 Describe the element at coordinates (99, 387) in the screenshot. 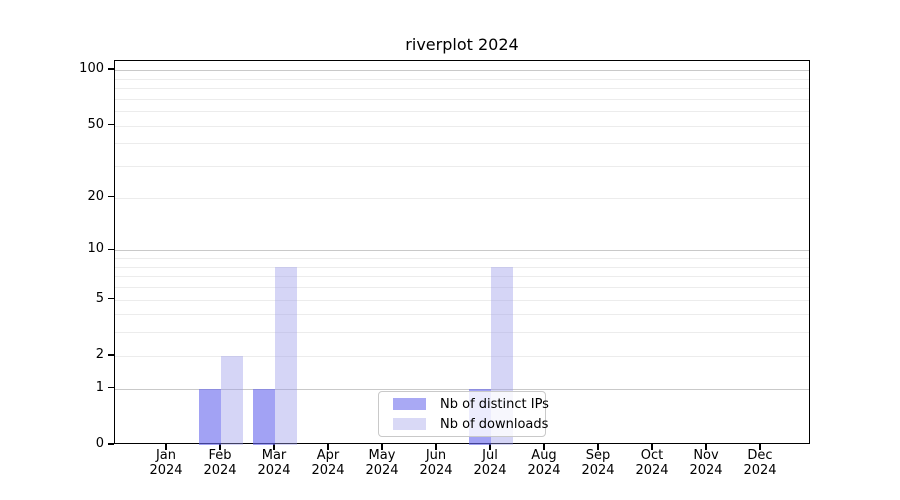

I see `y-tick-label: 1` at that location.